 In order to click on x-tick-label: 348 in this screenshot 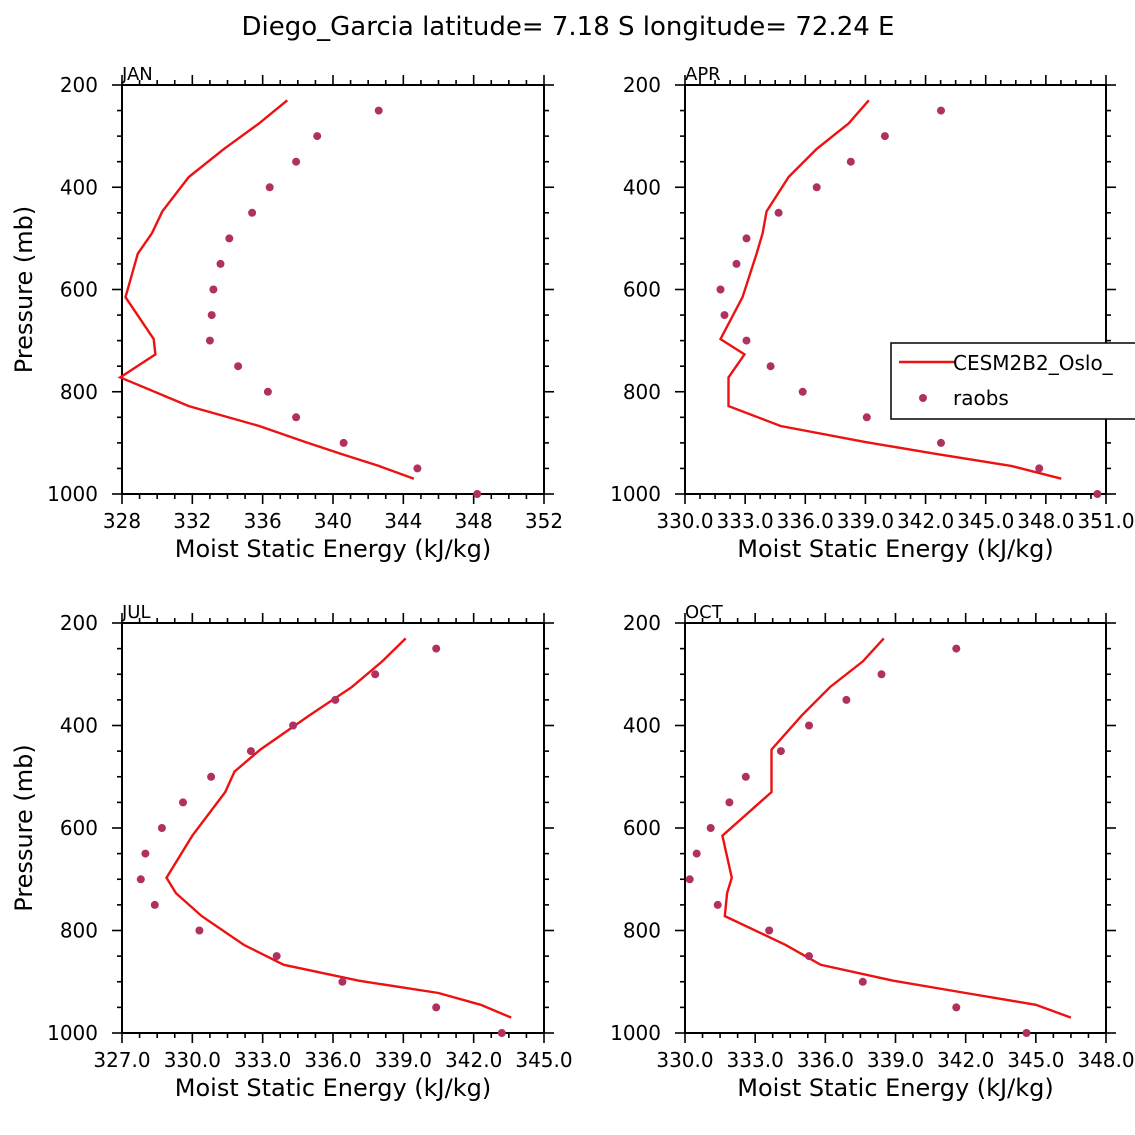, I will do `click(474, 521)`.